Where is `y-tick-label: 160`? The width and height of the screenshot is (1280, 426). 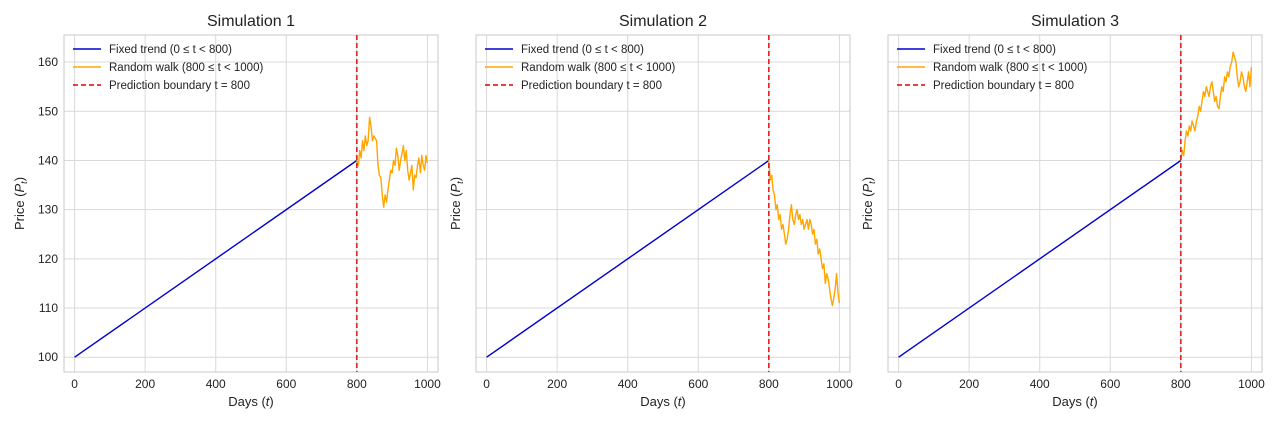 y-tick-label: 160 is located at coordinates (48, 62).